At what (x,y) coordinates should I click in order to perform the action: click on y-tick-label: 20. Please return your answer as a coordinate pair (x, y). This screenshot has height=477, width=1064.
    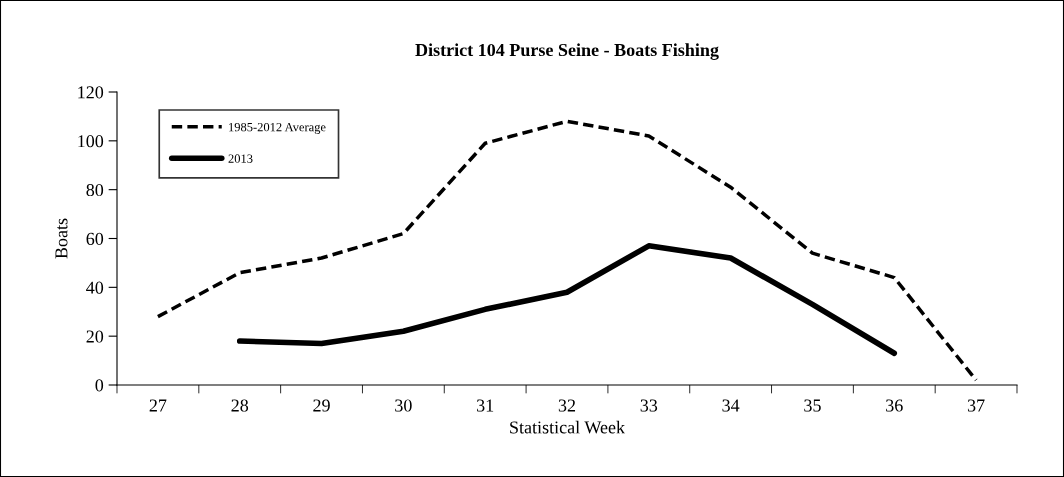
    Looking at the image, I should click on (95, 336).